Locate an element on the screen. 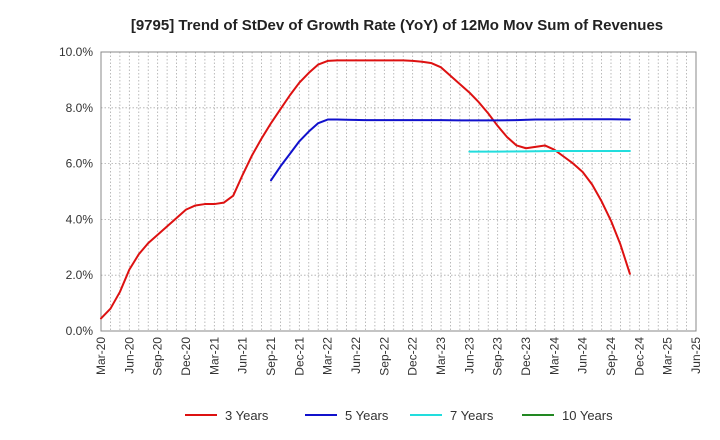 Image resolution: width=720 pixels, height=440 pixels. x-tick-label: Mar-24 is located at coordinates (554, 356).